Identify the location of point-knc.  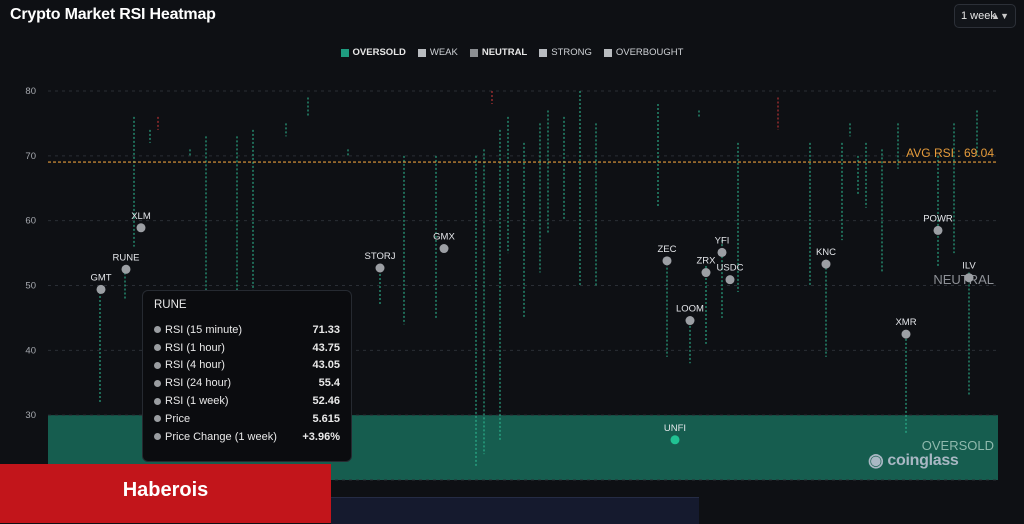
(826, 264).